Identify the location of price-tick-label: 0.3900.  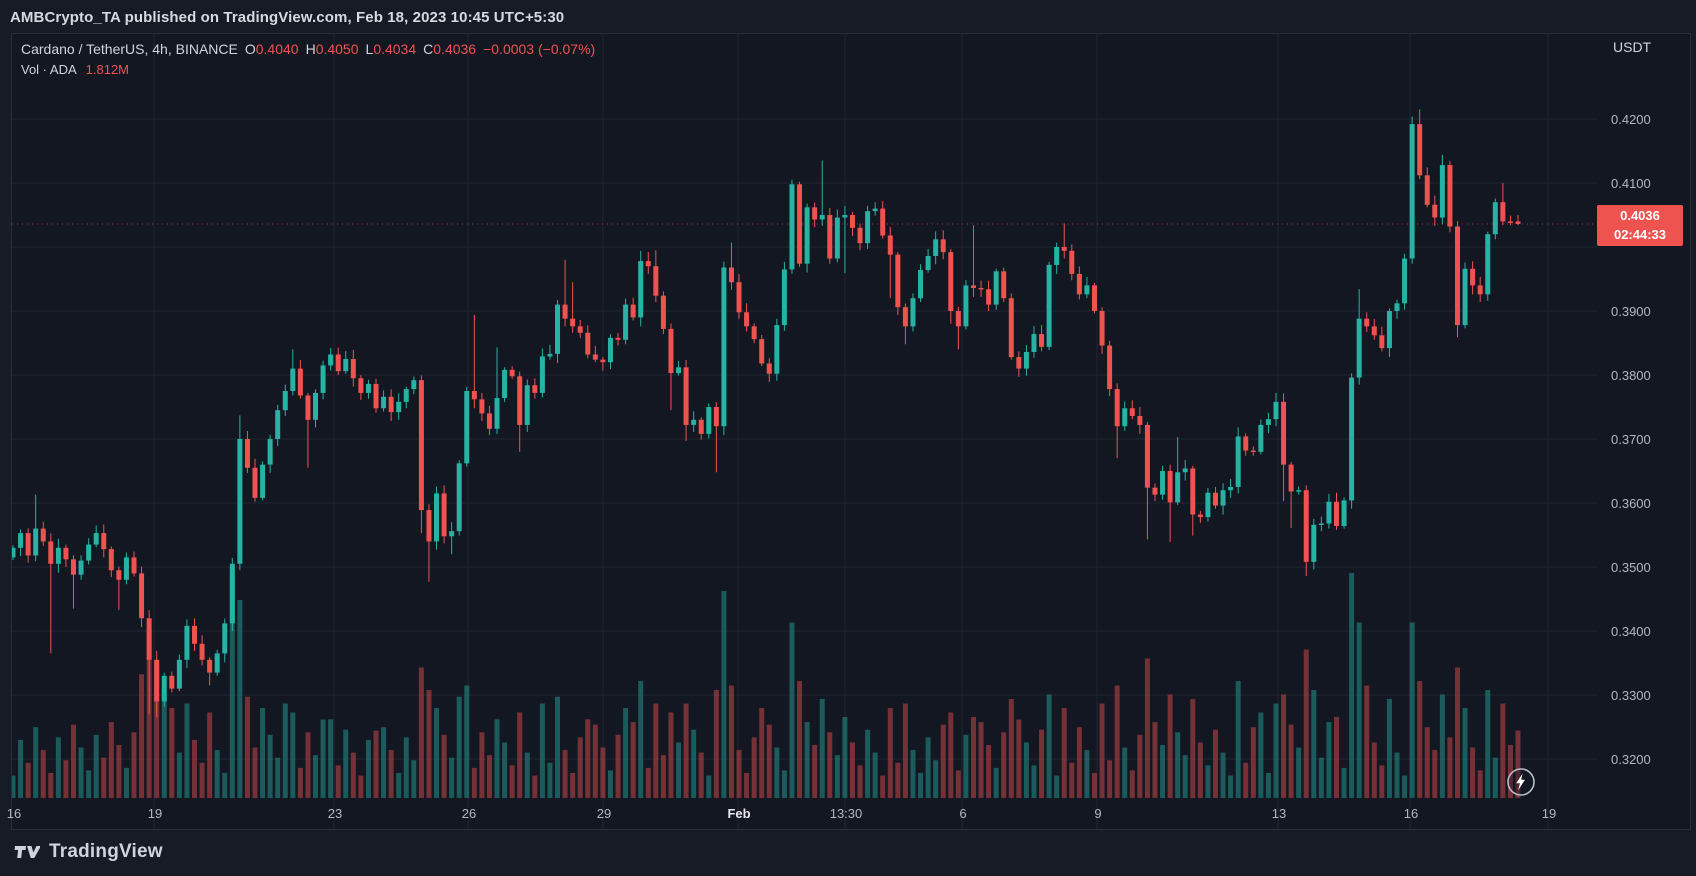
(1631, 311).